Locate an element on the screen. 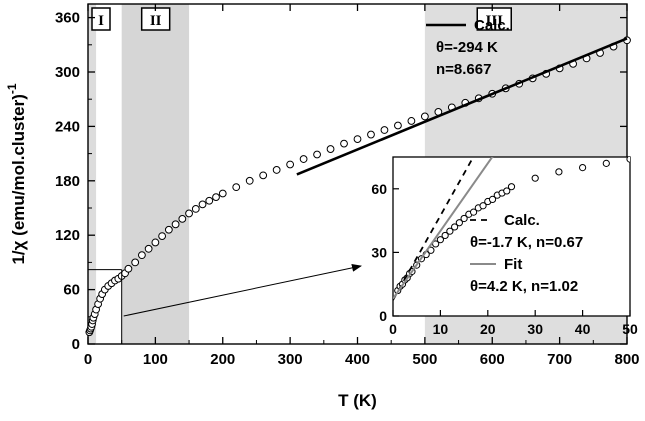  inset-x-tick-label-40: 40 is located at coordinates (583, 329).